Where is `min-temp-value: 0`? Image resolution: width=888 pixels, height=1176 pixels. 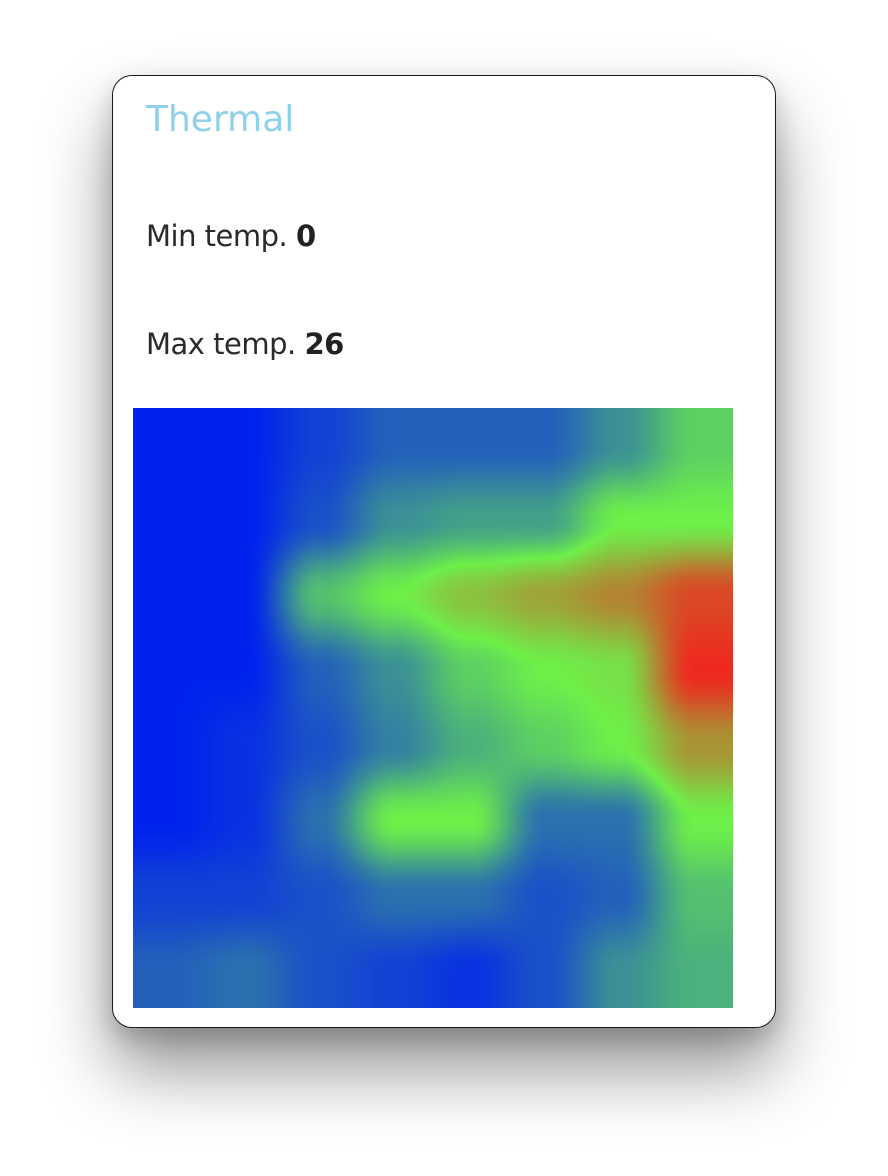
min-temp-value: 0 is located at coordinates (305, 236).